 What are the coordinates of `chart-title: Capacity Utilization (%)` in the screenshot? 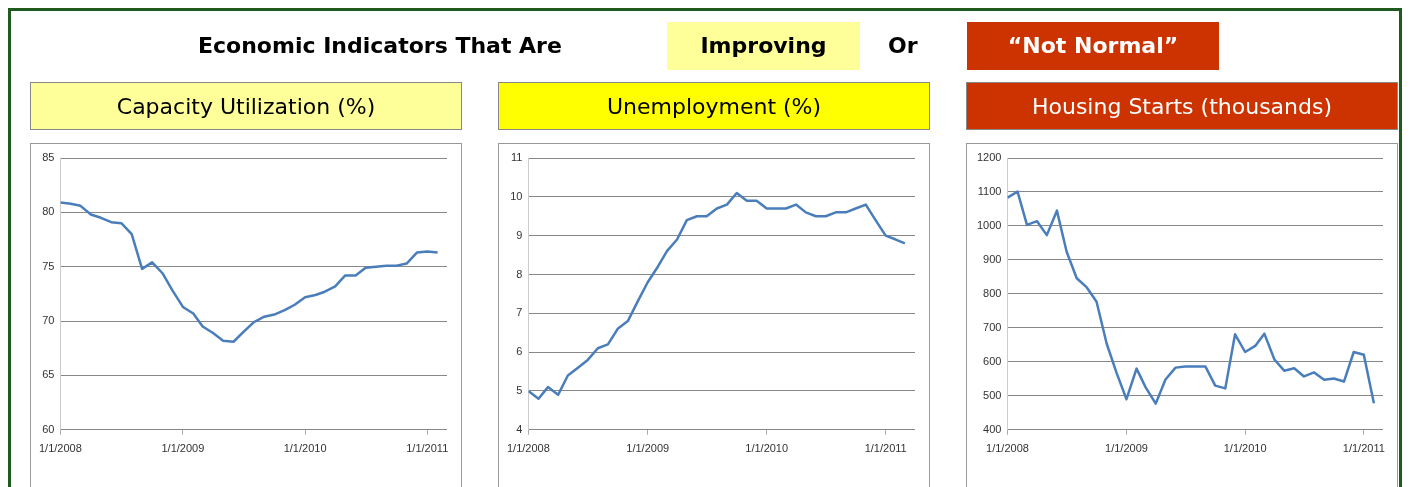 It's located at (246, 106).